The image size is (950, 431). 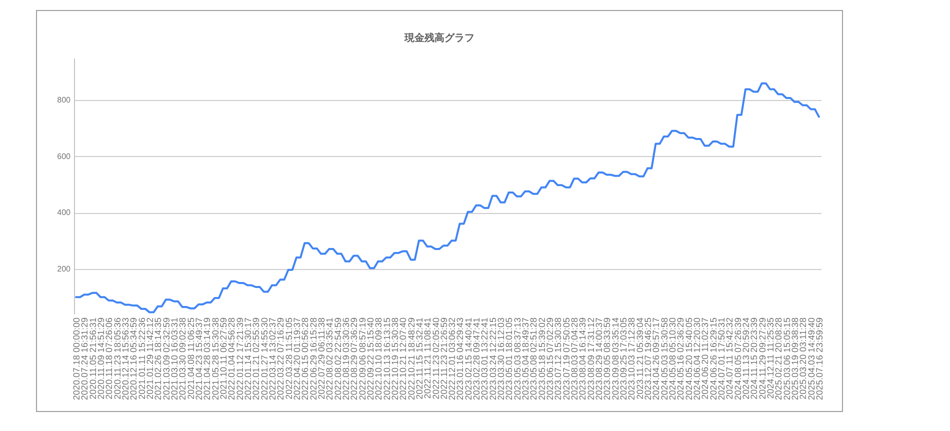 I want to click on x-tick-label: 2020.12.16 05:34:59, so click(x=133, y=359).